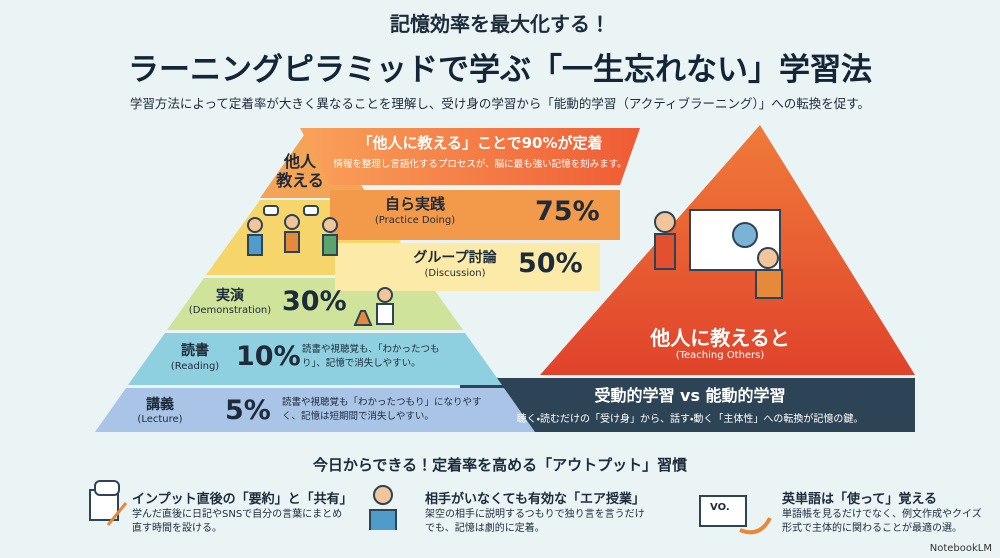 Image resolution: width=1000 pixels, height=558 pixels. I want to click on level-note: 読書や視聴覚も、「わかったつもり」、記憶で消失しやすい。, so click(371, 356).